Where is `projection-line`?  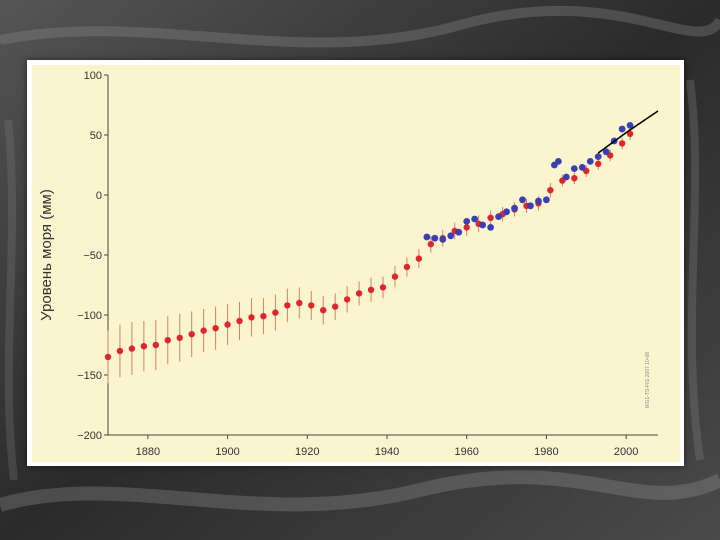 projection-line is located at coordinates (628, 132).